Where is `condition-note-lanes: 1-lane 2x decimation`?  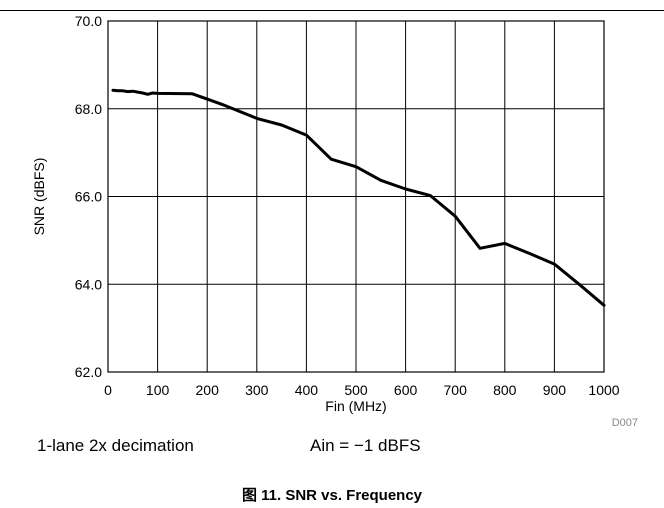
condition-note-lanes: 1-lane 2x decimation is located at coordinates (115, 445).